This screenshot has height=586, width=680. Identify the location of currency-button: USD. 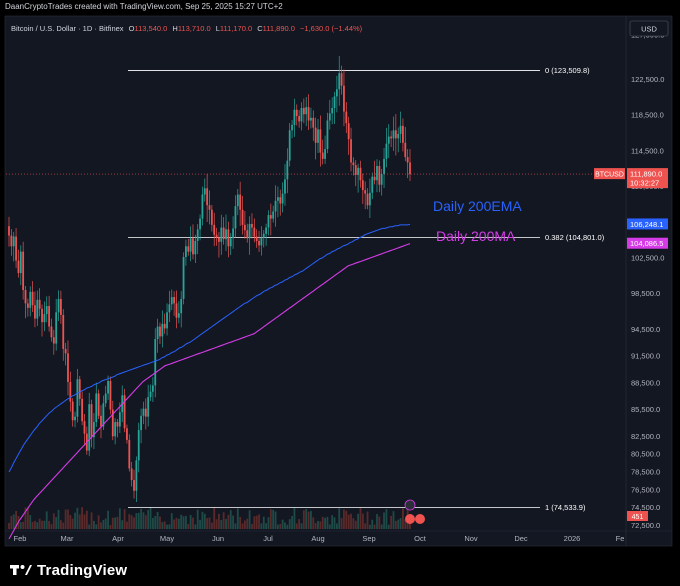
(649, 28).